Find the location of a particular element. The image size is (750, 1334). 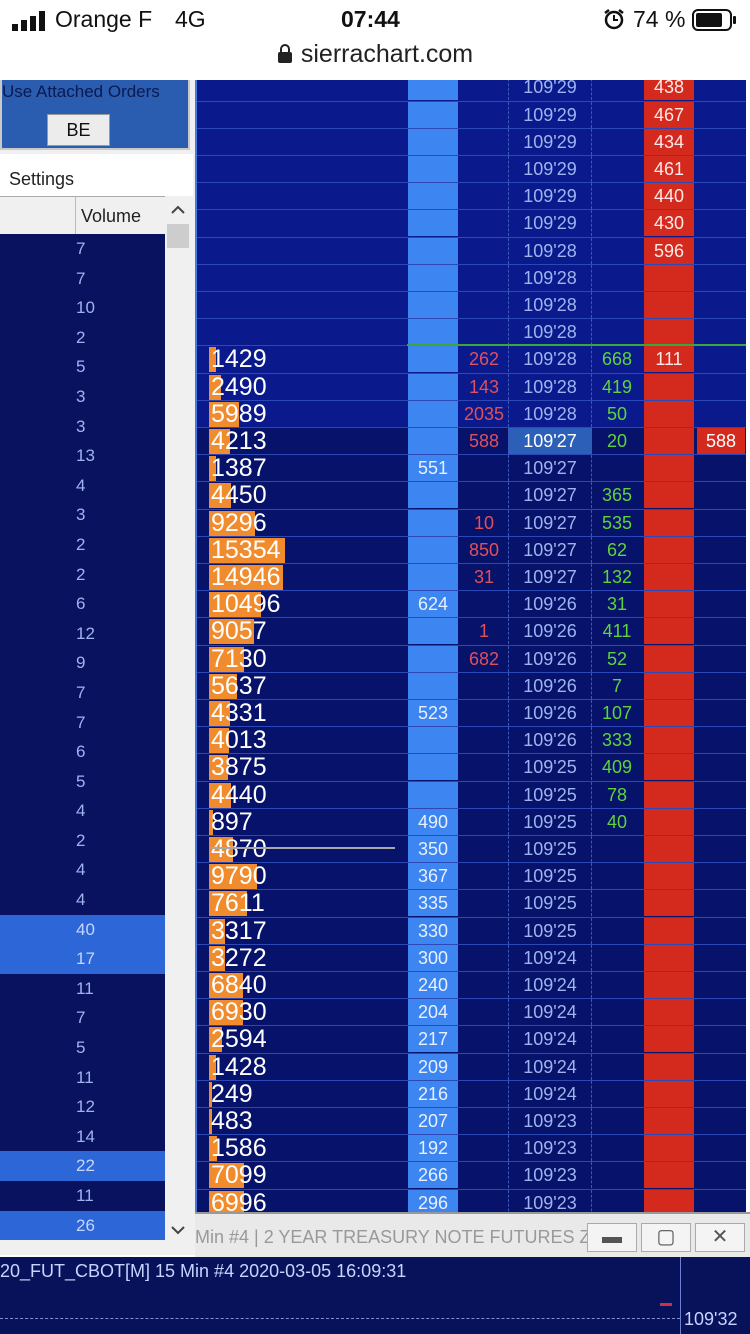

volume-cell: 4331 is located at coordinates (303, 713).